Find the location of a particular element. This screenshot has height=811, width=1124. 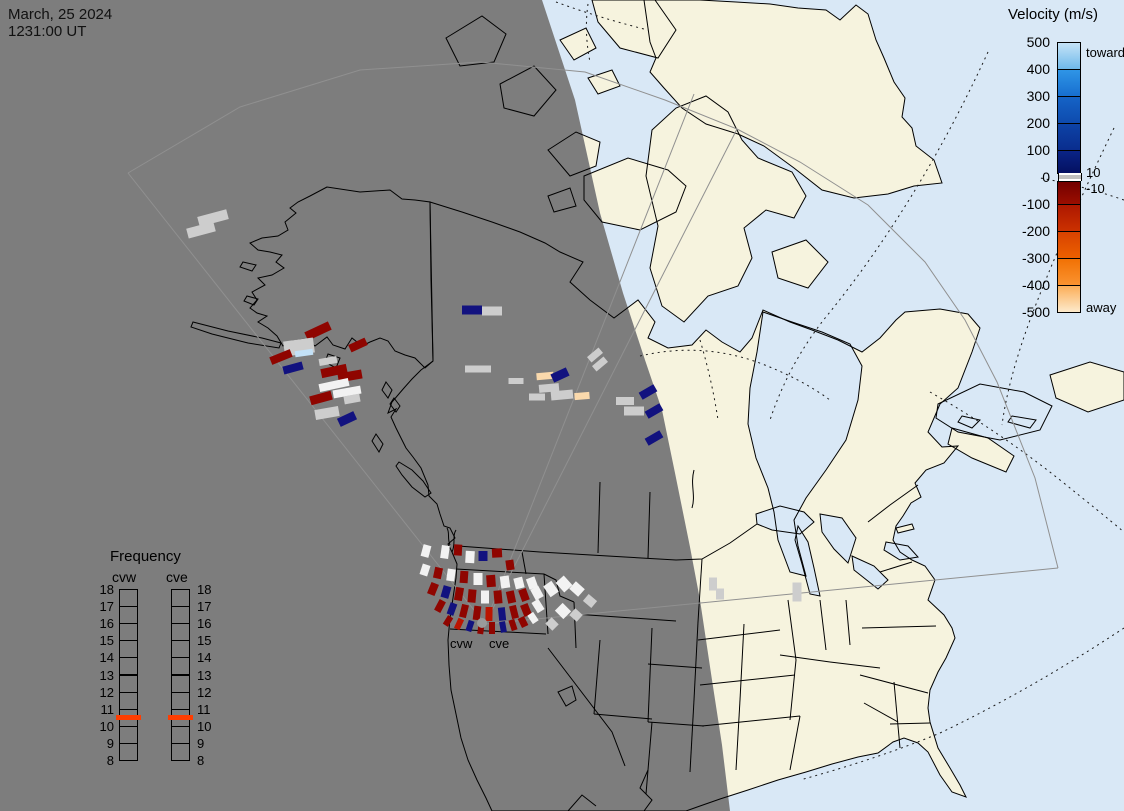

colorbar-segment--100-to--200 is located at coordinates (1069, 218).